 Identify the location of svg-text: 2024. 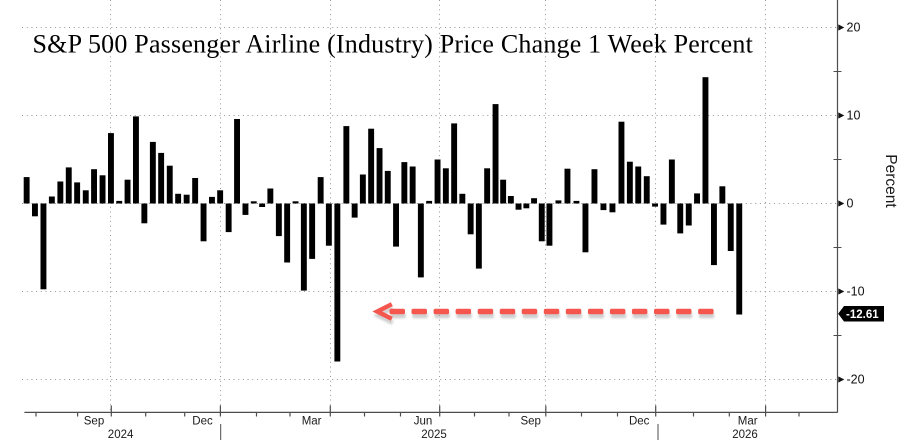
(121, 434).